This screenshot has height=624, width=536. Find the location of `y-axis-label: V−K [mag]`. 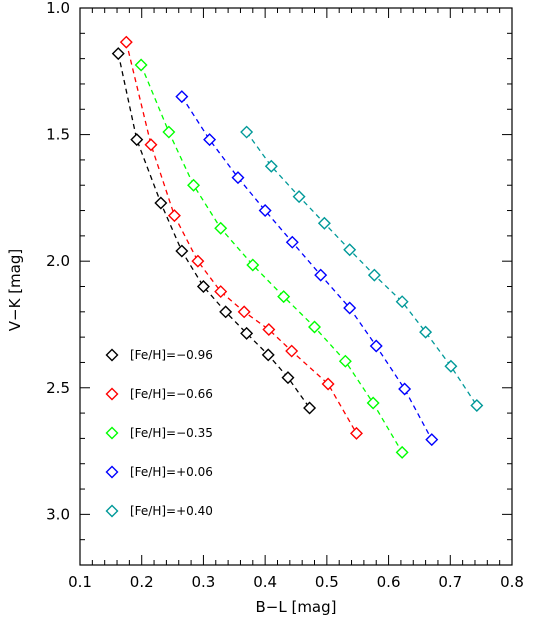

y-axis-label: V−K [mag] is located at coordinates (15, 290).